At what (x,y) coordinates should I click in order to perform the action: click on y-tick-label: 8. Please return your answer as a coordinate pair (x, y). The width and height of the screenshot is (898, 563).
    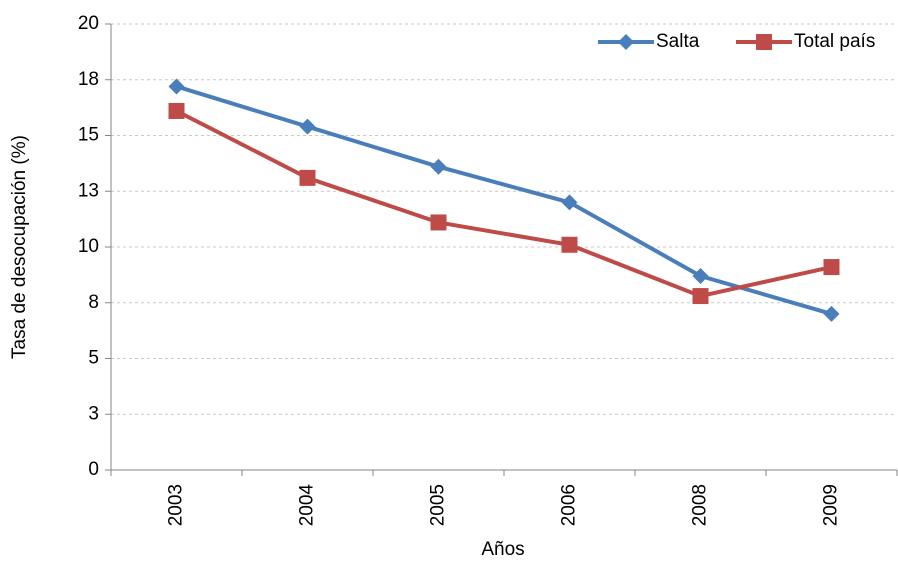
    Looking at the image, I should click on (93, 302).